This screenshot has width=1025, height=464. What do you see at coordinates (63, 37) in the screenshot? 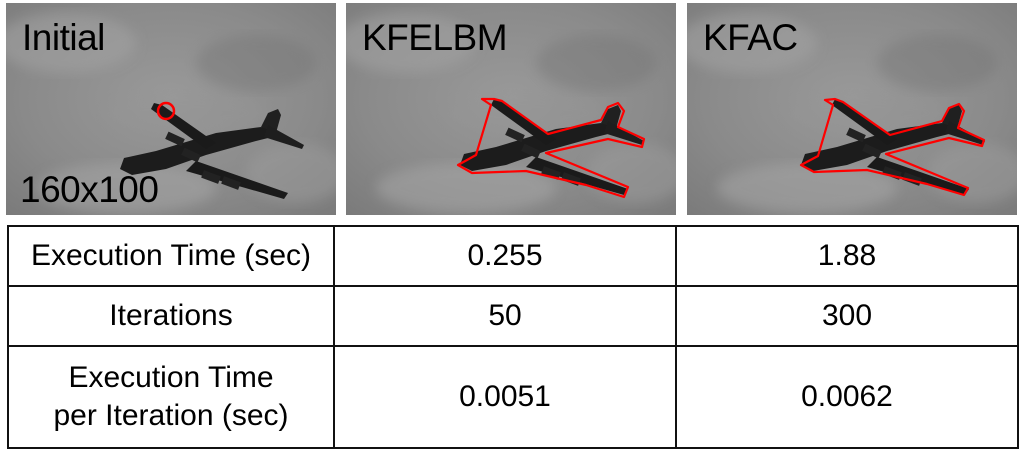
I see `panel-title-initial: Initial` at bounding box center [63, 37].